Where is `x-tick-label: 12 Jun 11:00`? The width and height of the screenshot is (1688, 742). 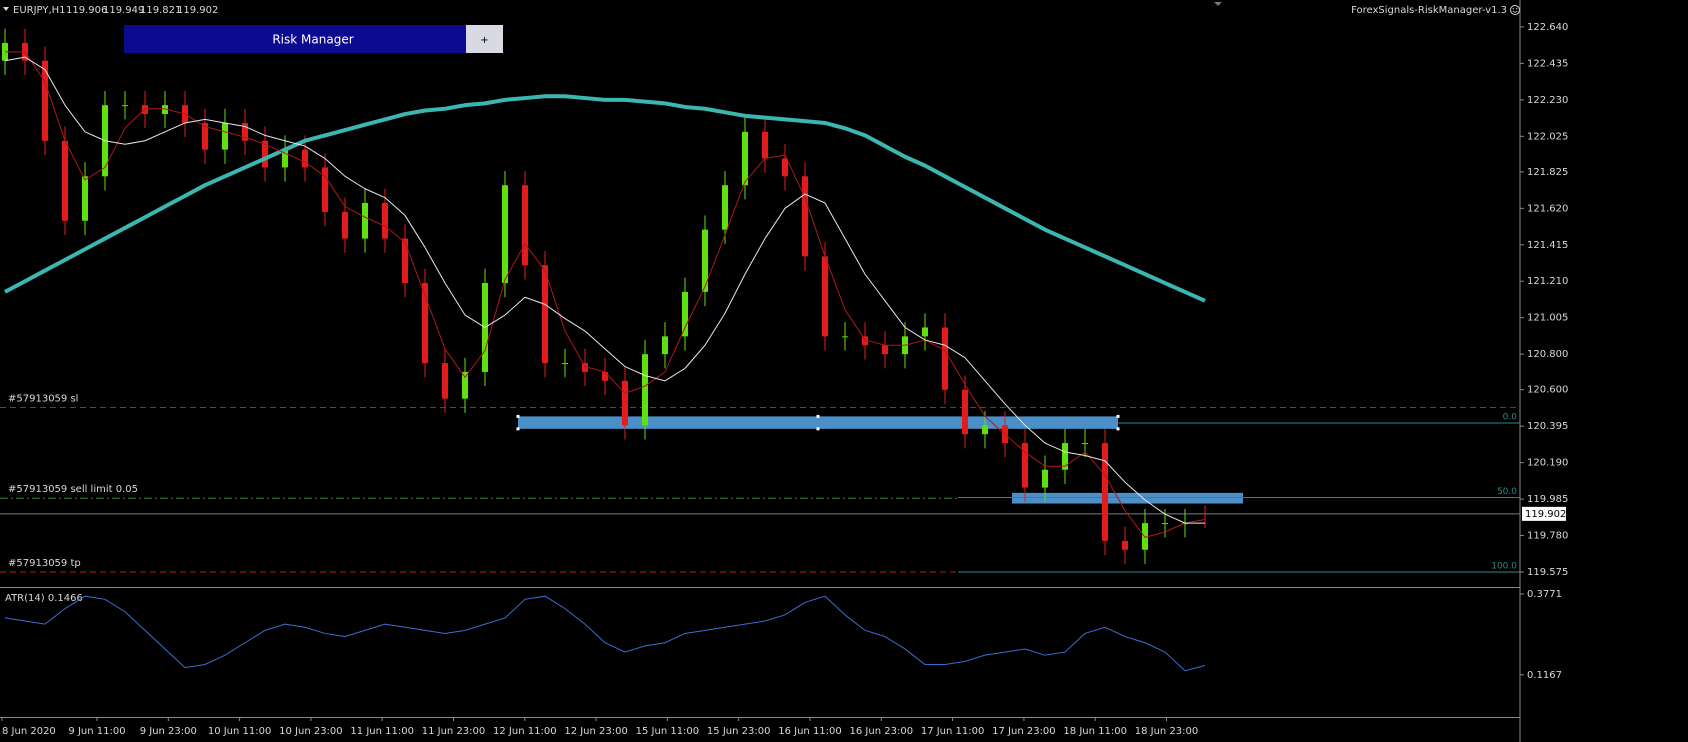 x-tick-label: 12 Jun 11:00 is located at coordinates (525, 731).